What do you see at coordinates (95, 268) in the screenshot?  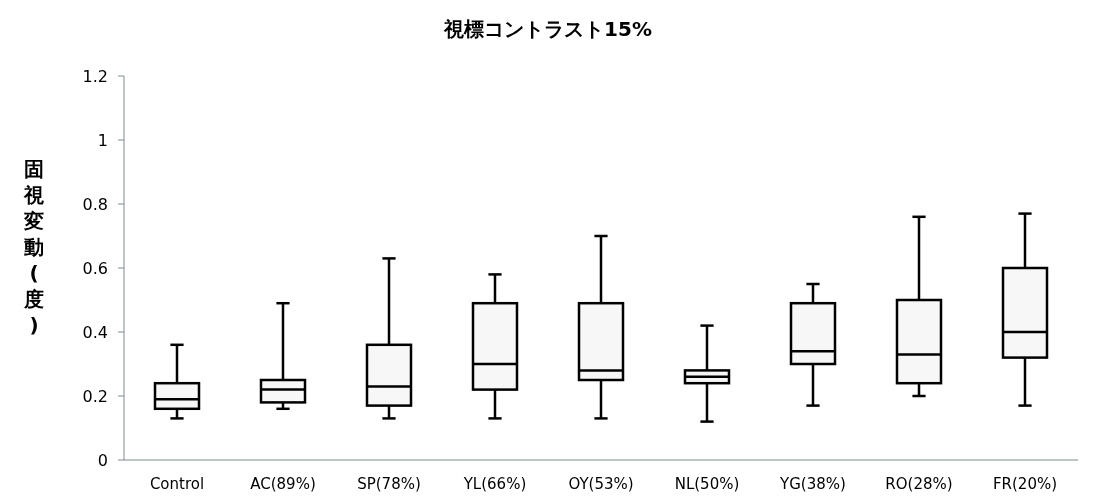 I see `y-tick-label: 0.6` at bounding box center [95, 268].